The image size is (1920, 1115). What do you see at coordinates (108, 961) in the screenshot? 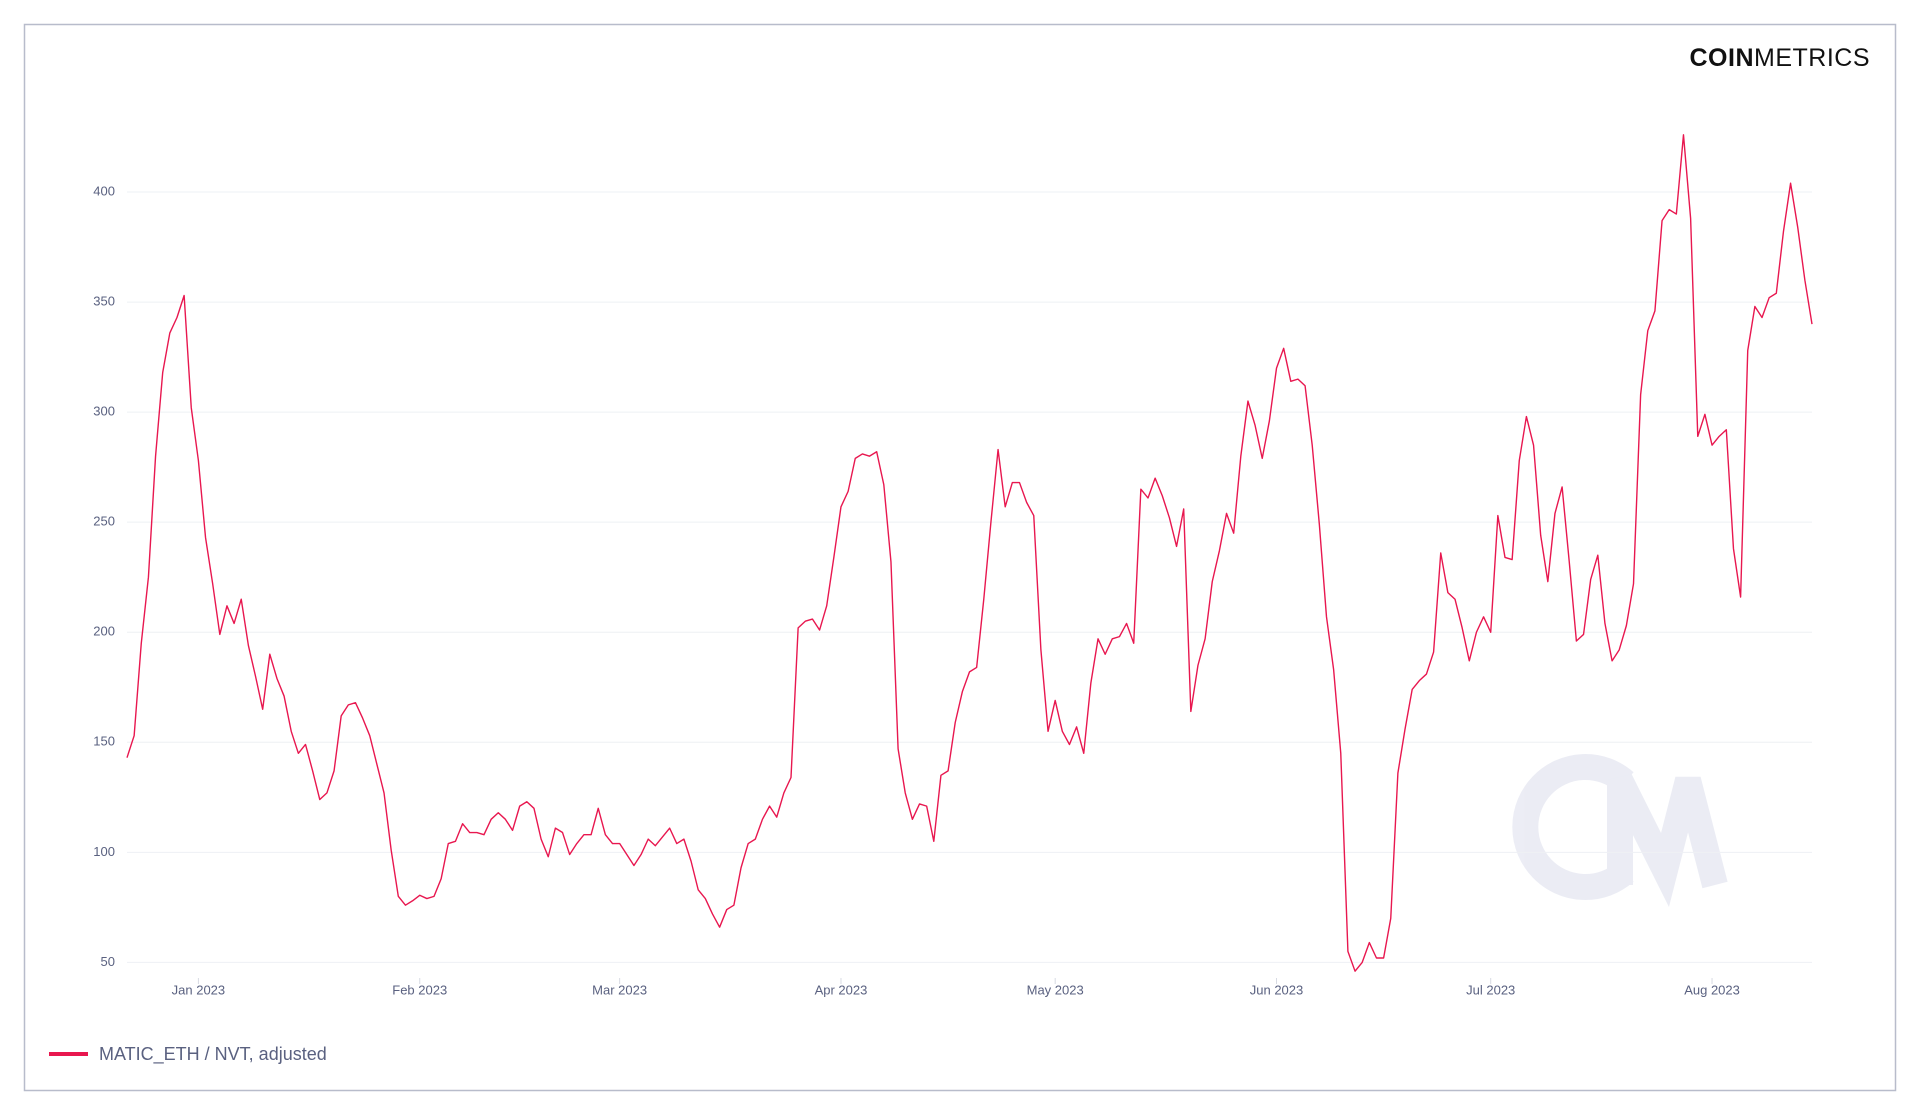
I see `y-tick-label: 50` at bounding box center [108, 961].